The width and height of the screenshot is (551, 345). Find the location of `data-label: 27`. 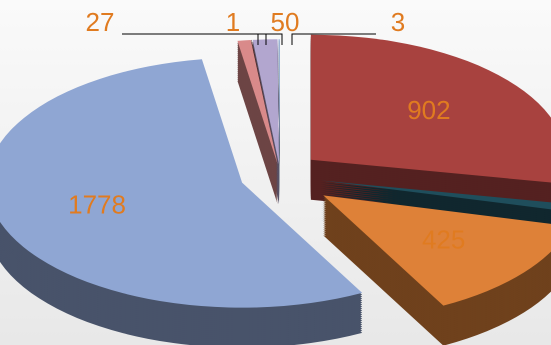

data-label: 27 is located at coordinates (100, 22).